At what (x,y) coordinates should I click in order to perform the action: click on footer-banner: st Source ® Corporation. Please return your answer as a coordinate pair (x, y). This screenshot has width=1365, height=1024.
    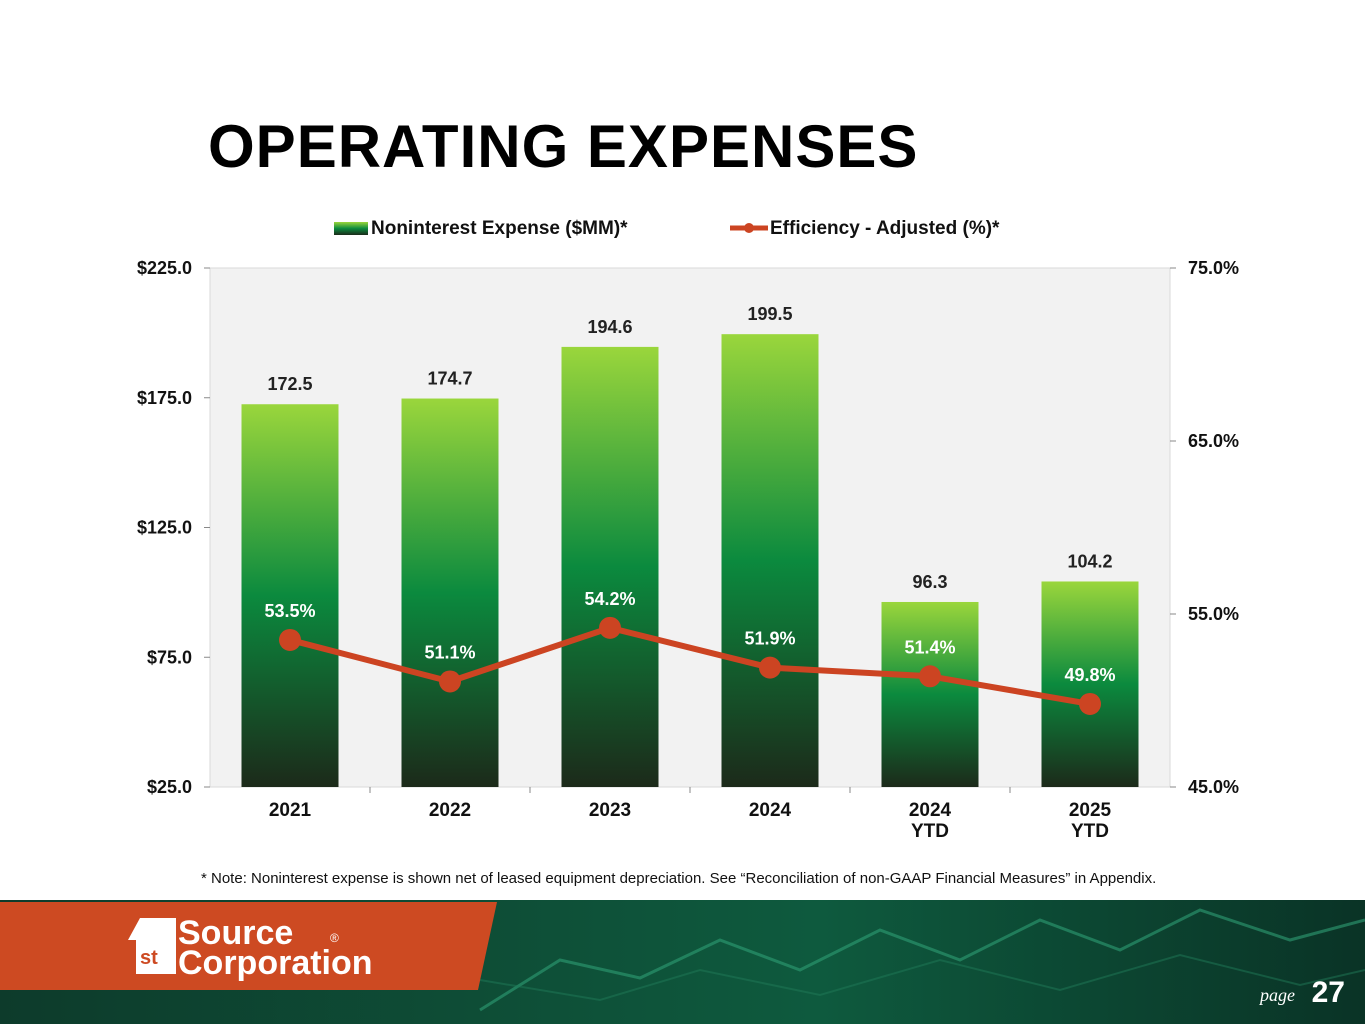
    Looking at the image, I should click on (682, 962).